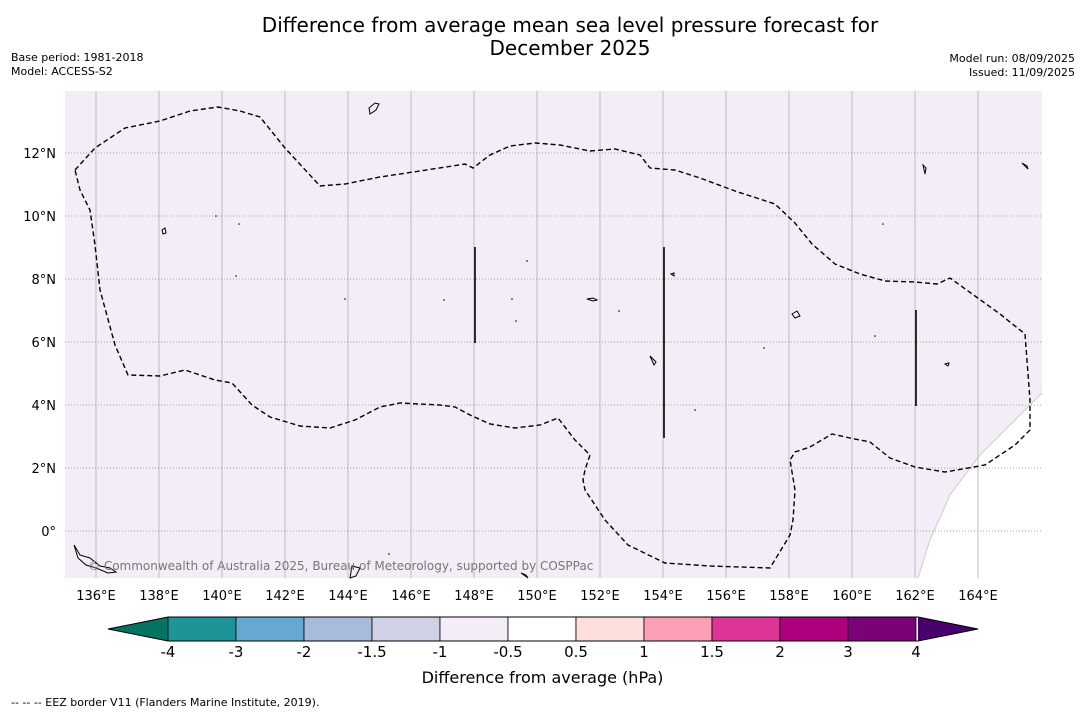 The height and width of the screenshot is (713, 1085). I want to click on colorbar-tick-label: -1, so click(440, 652).